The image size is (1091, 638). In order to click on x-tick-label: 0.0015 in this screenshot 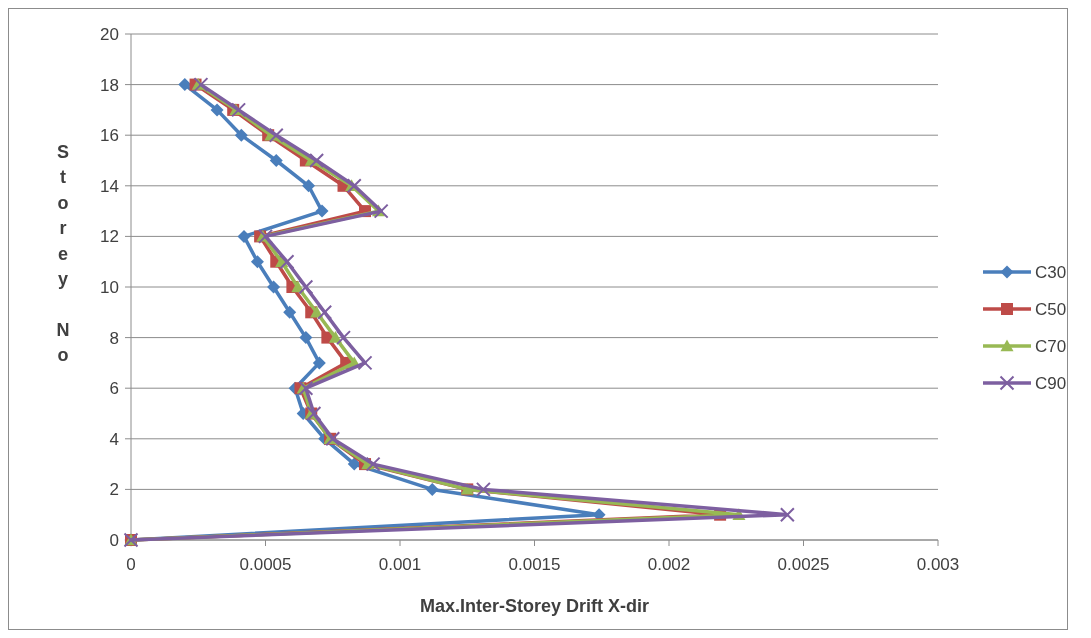, I will do `click(534, 564)`.